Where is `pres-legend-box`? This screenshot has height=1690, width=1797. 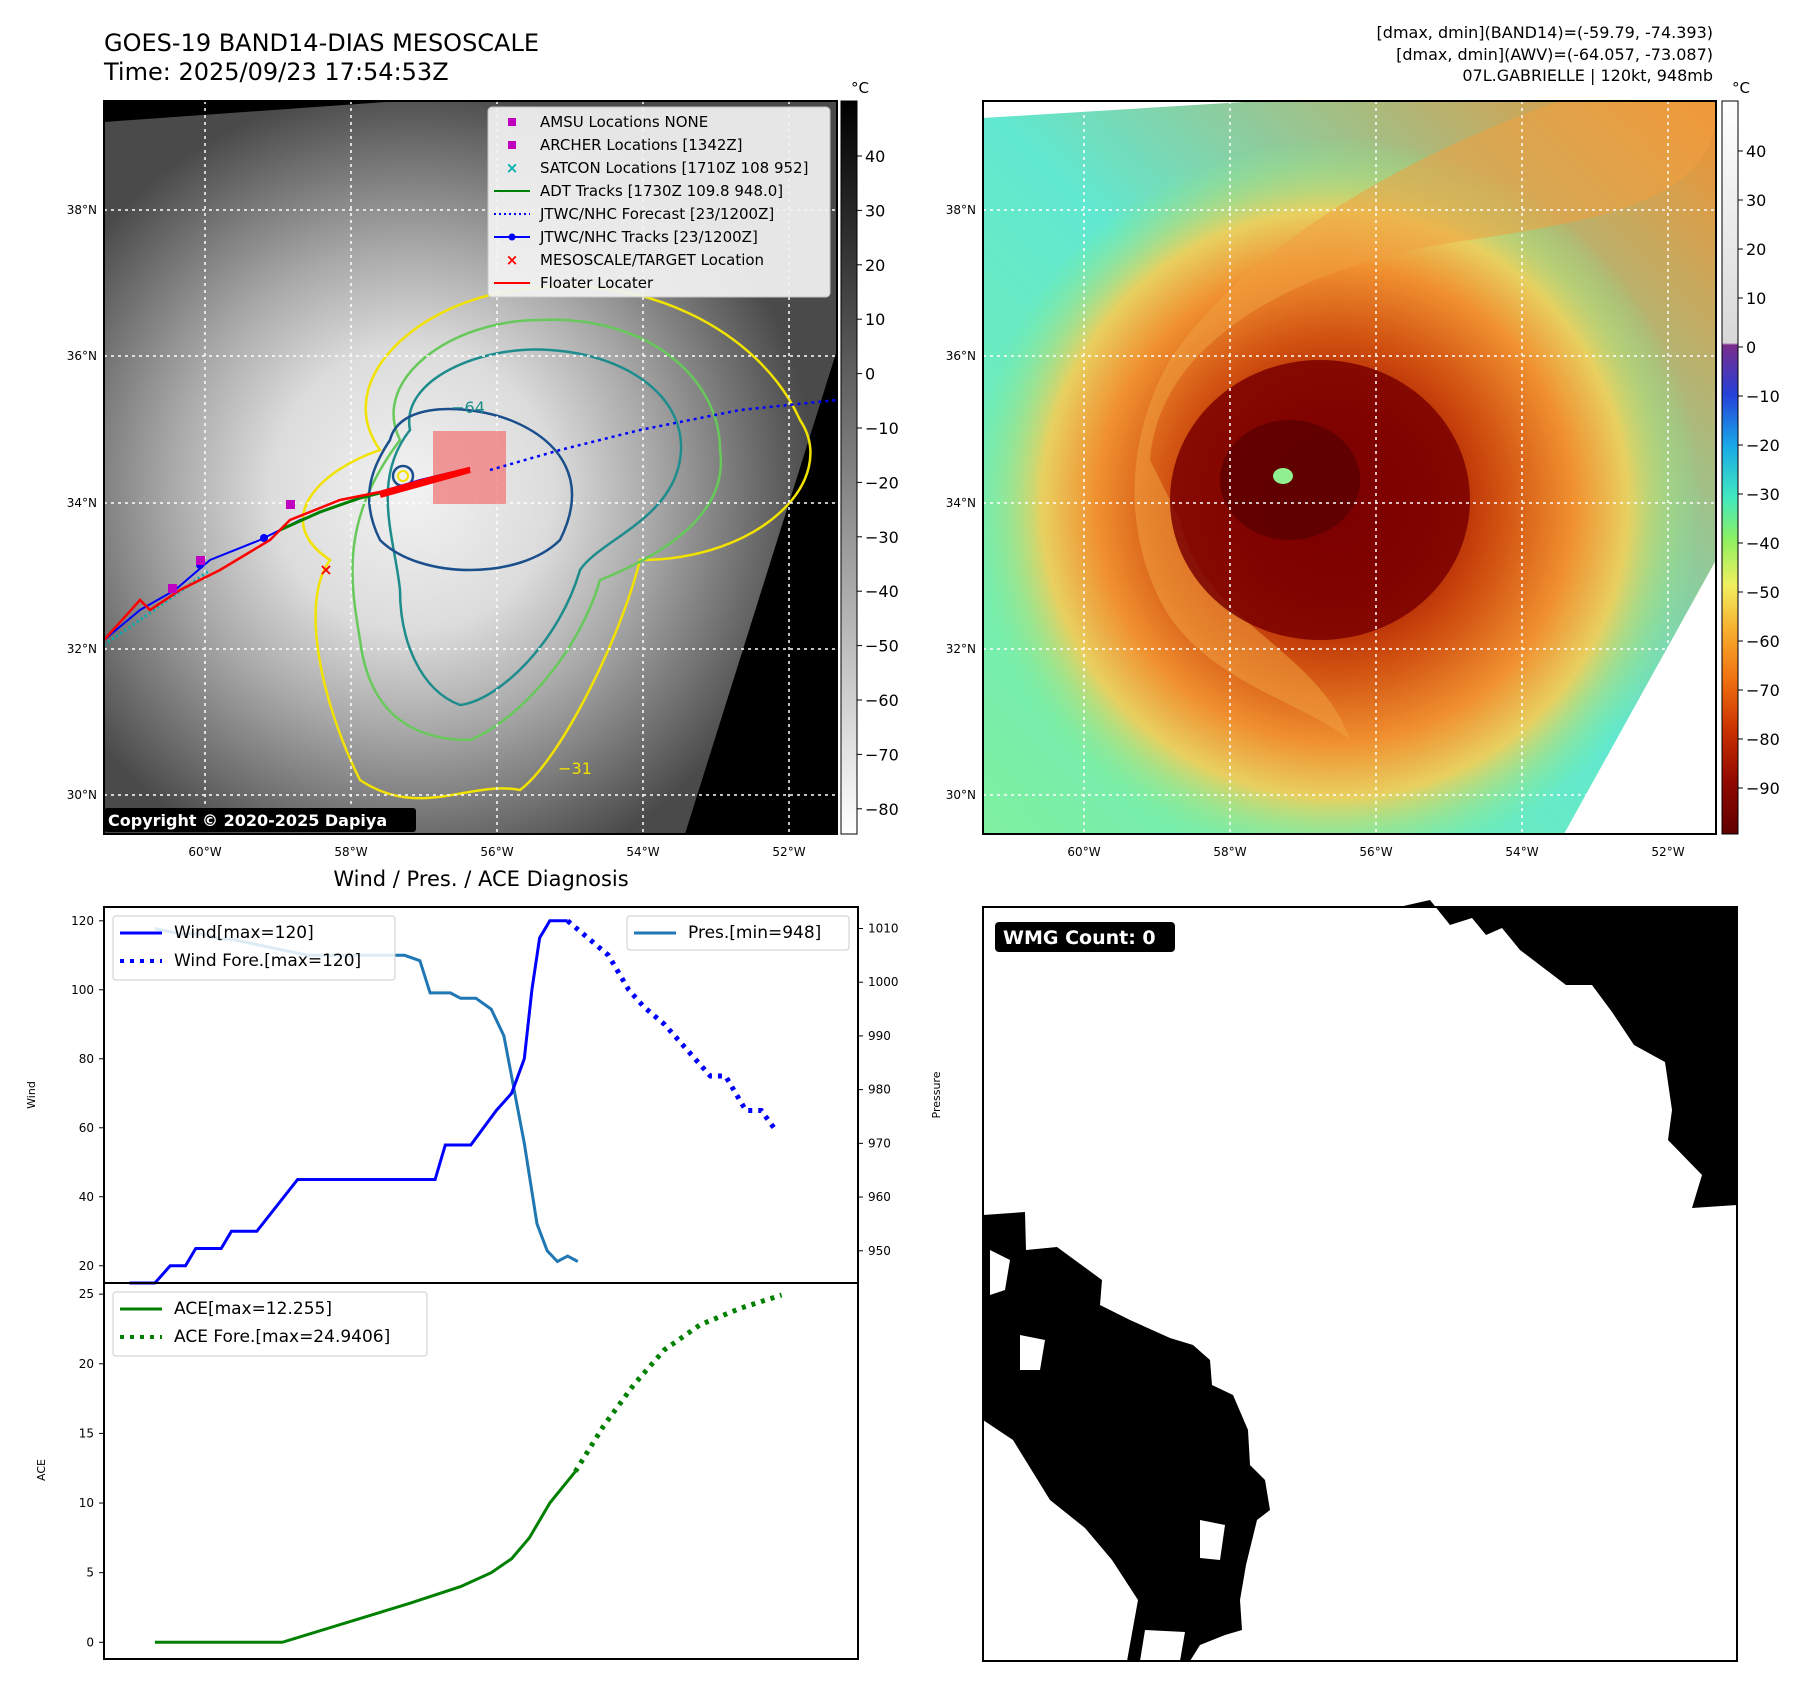 pres-legend-box is located at coordinates (738, 933).